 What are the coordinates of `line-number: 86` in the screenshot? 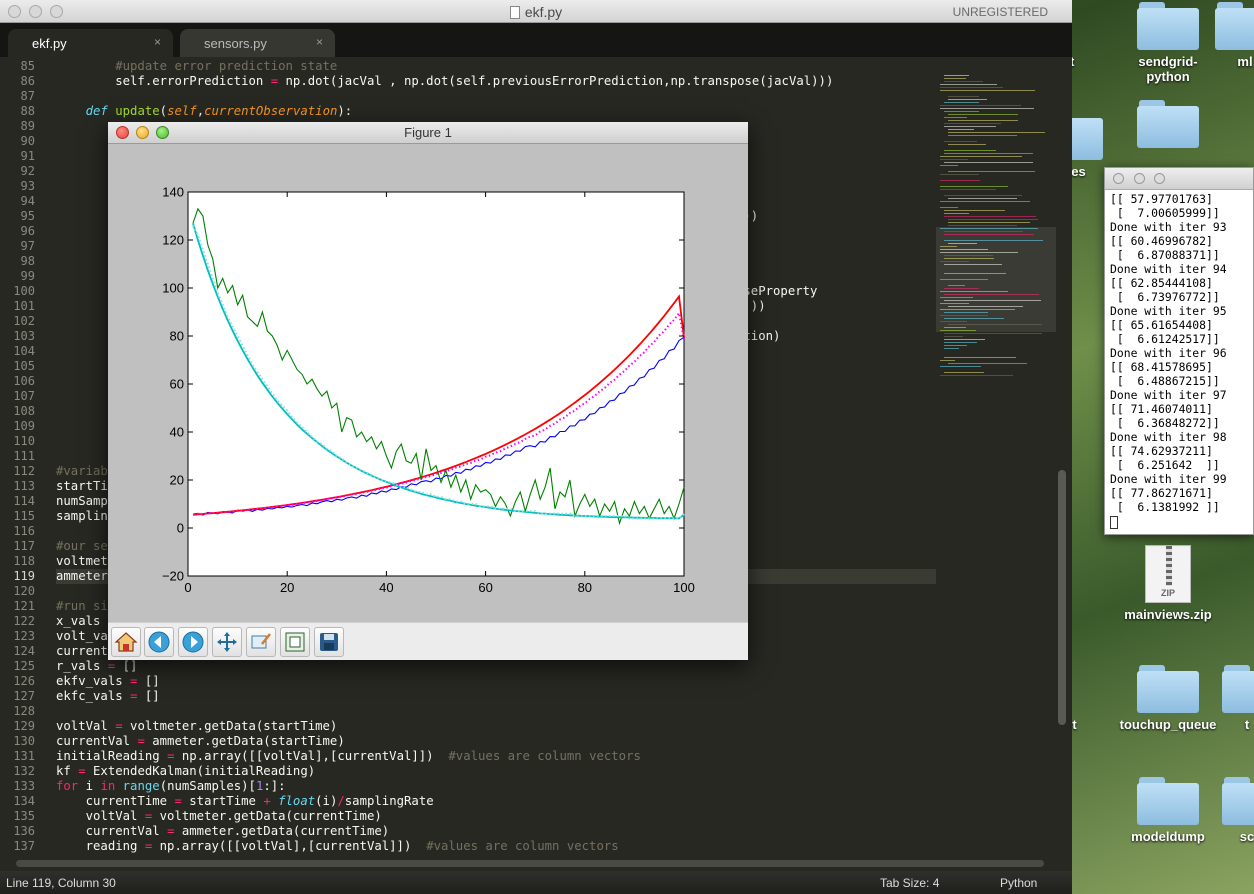 It's located at (27, 81).